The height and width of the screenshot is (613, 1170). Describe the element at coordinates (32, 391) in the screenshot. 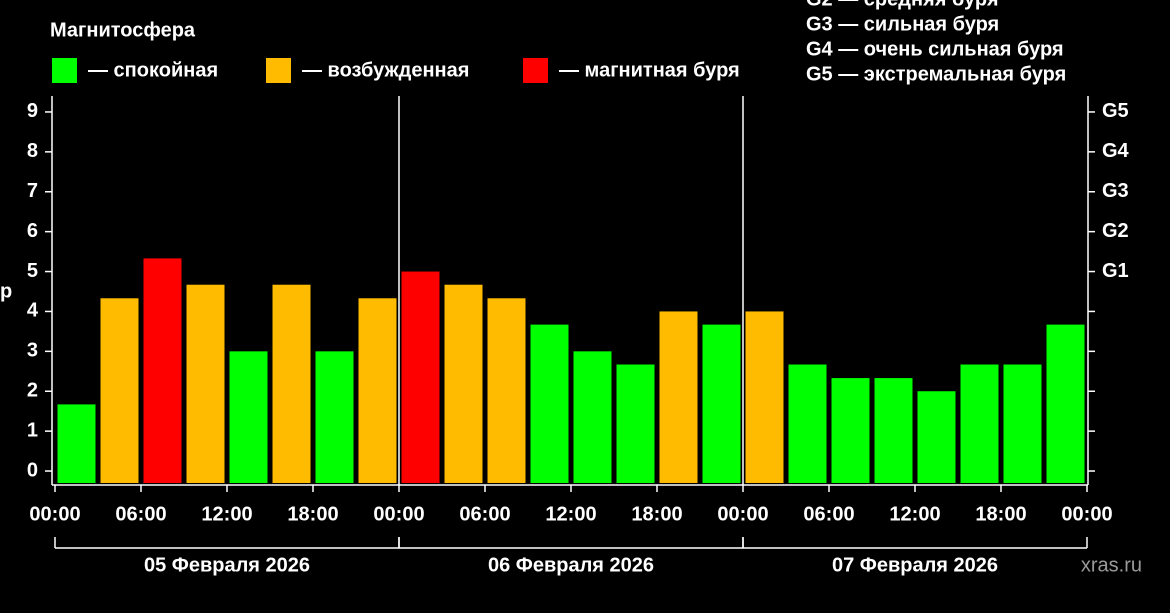

I see `y-tick-label: 2` at that location.